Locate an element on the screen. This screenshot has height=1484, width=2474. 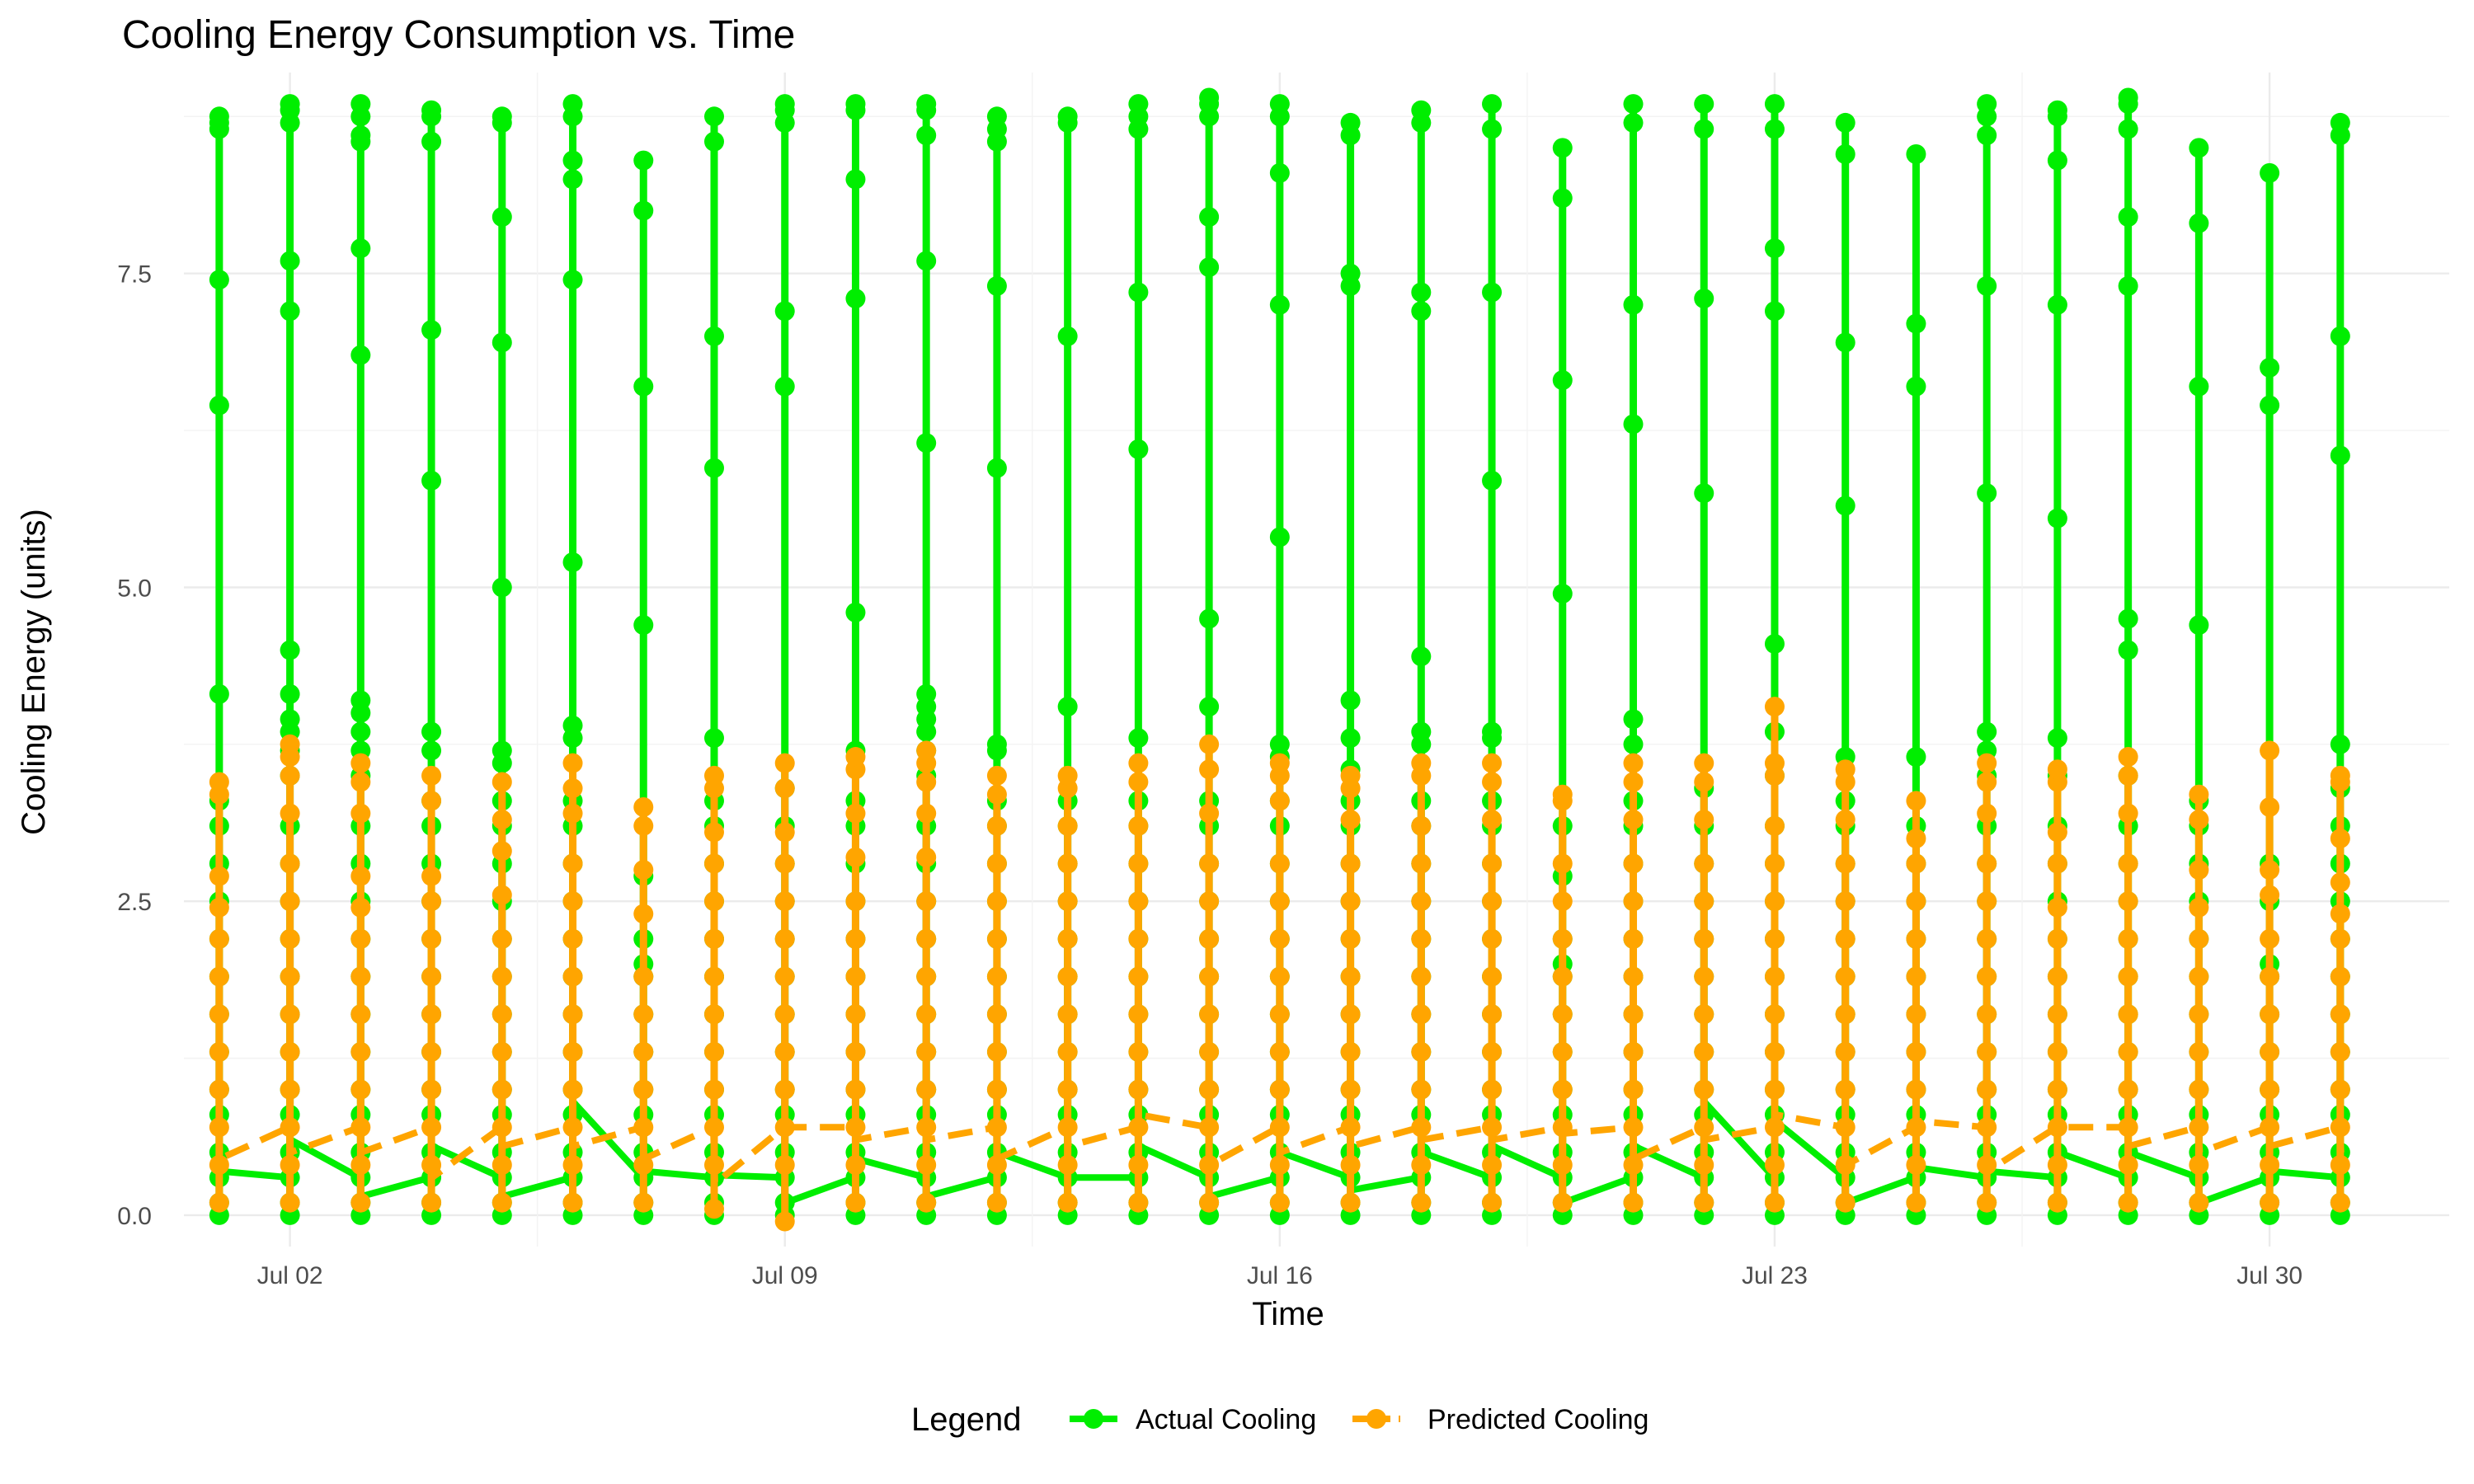
y-tick-labels: 0.0 2.5 5.0 7.5 is located at coordinates (134, 745).